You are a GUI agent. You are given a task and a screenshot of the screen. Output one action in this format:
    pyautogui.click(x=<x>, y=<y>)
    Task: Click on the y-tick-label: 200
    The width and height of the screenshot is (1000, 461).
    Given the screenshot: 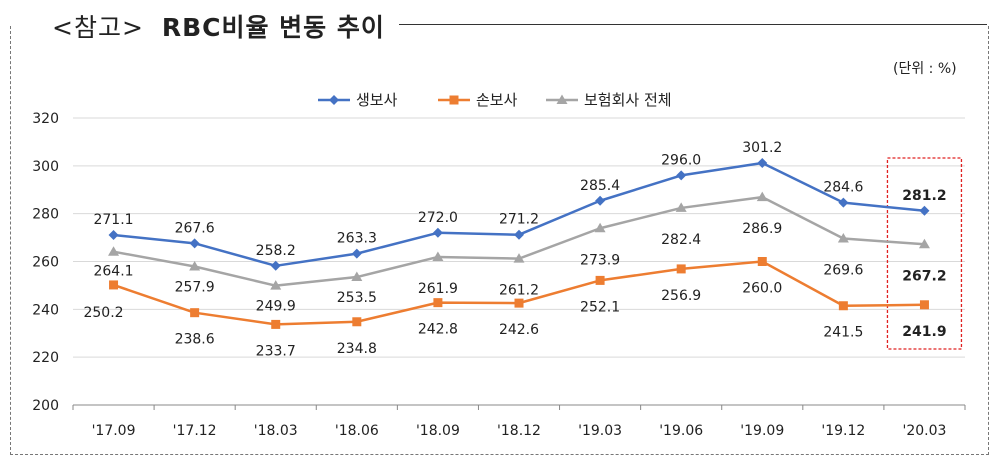 What is the action you would take?
    pyautogui.click(x=45, y=406)
    